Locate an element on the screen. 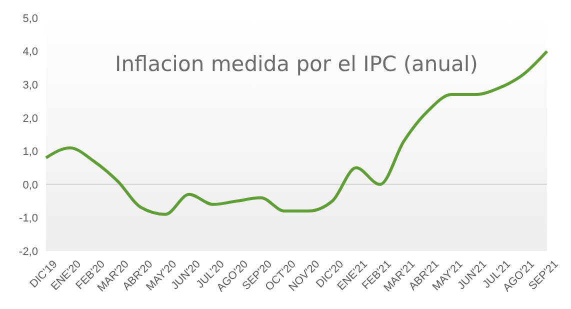 This screenshot has width=571, height=309. y-tick-label: 4,0 is located at coordinates (30, 52).